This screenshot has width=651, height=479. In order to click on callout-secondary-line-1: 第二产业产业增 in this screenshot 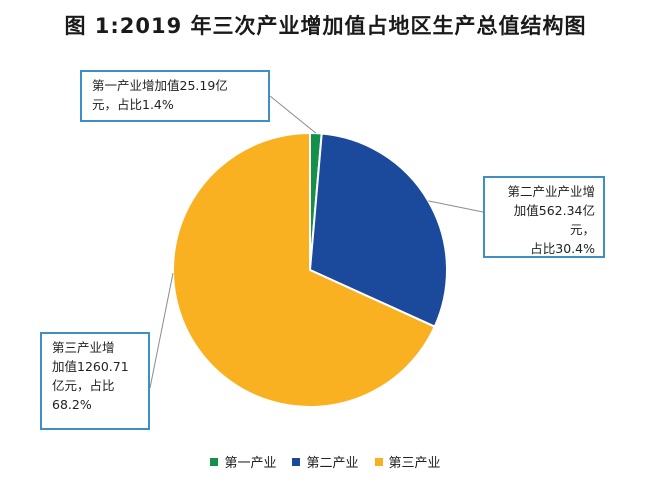, I will do `click(551, 191)`.